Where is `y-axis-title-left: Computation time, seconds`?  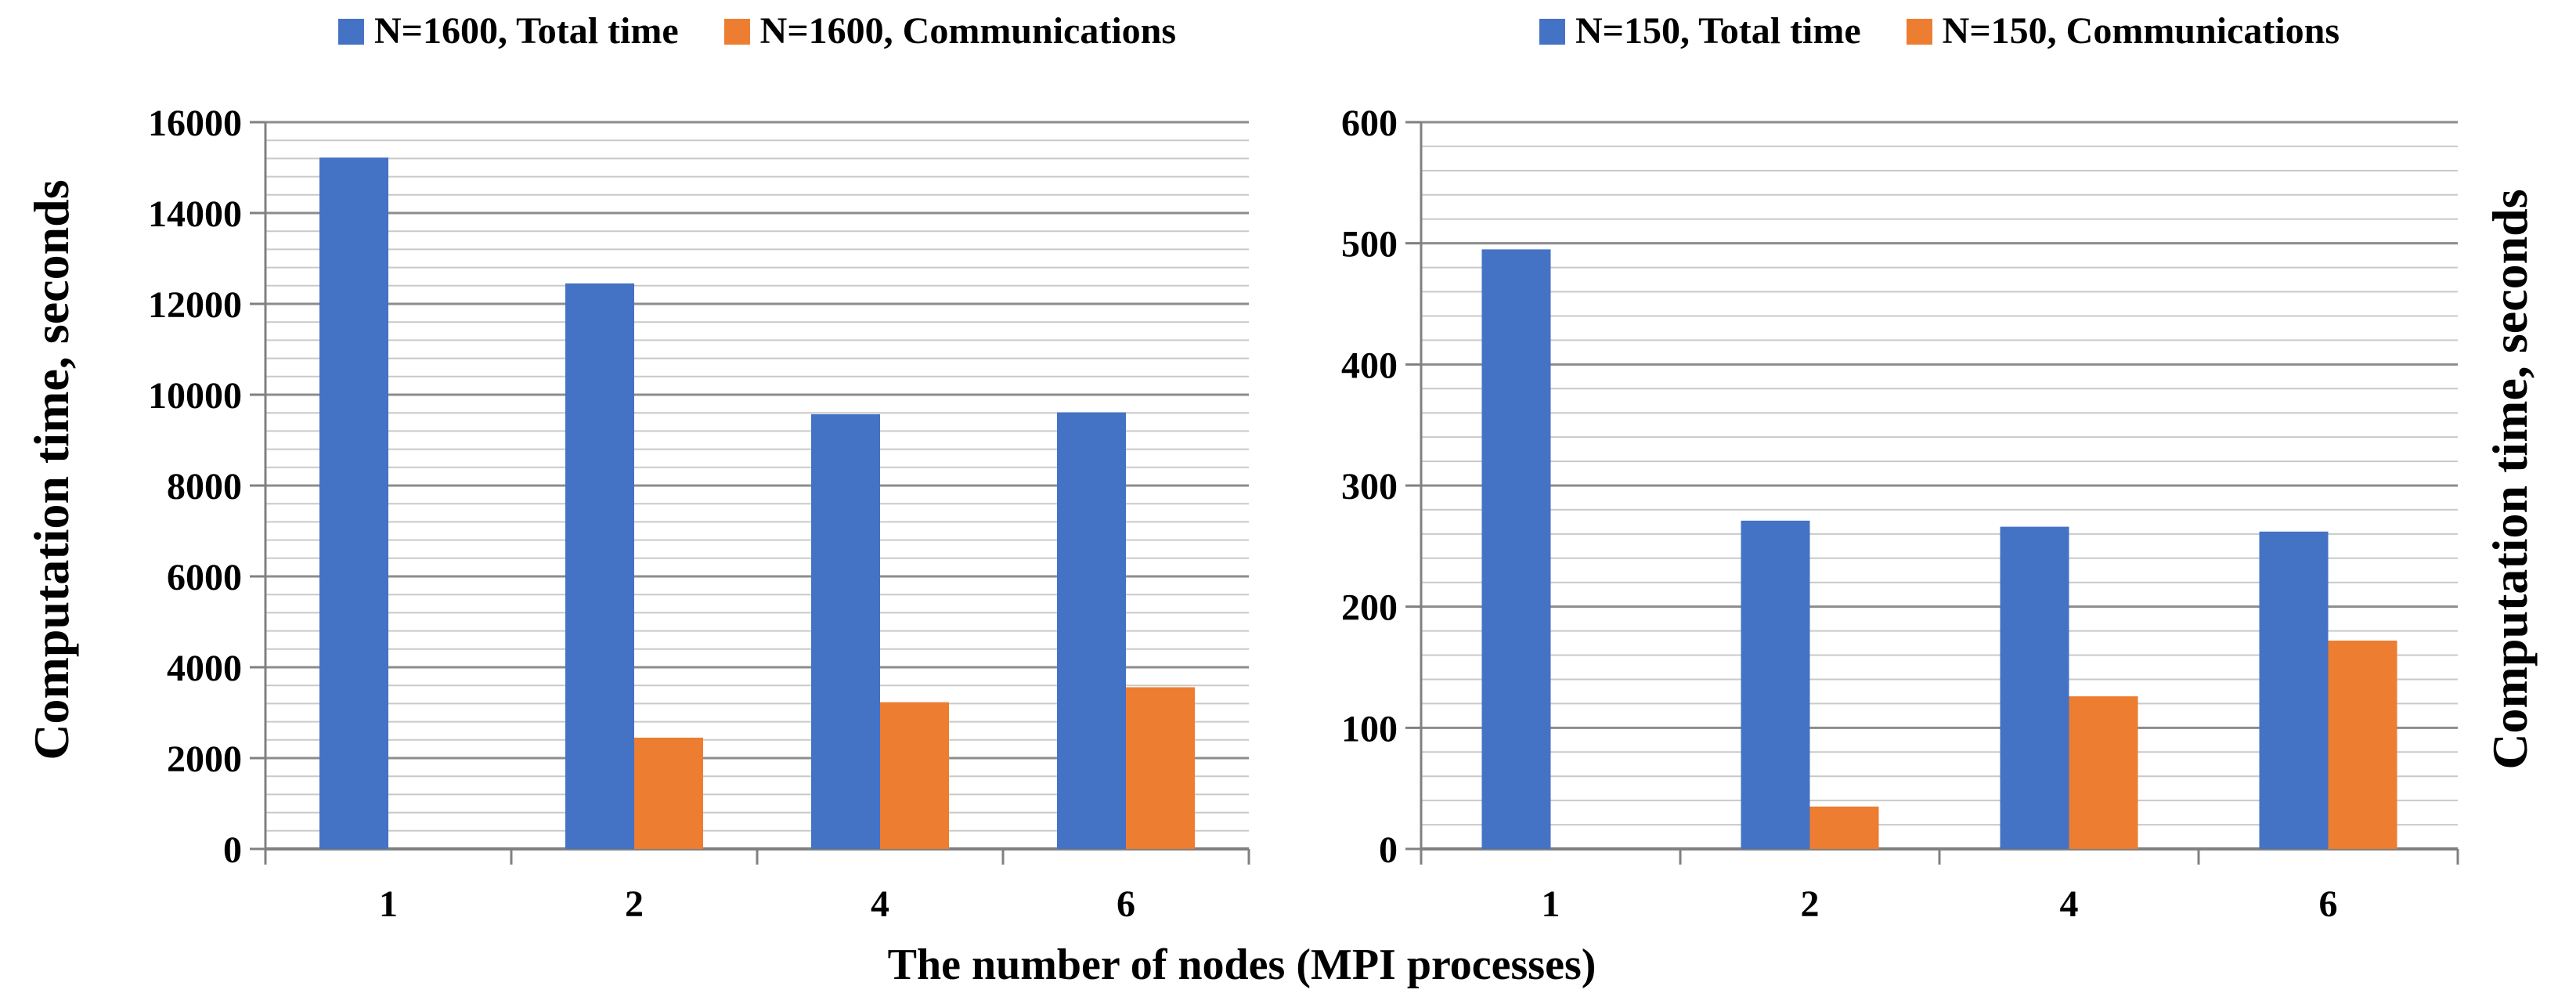
y-axis-title-left: Computation time, seconds is located at coordinates (51, 470).